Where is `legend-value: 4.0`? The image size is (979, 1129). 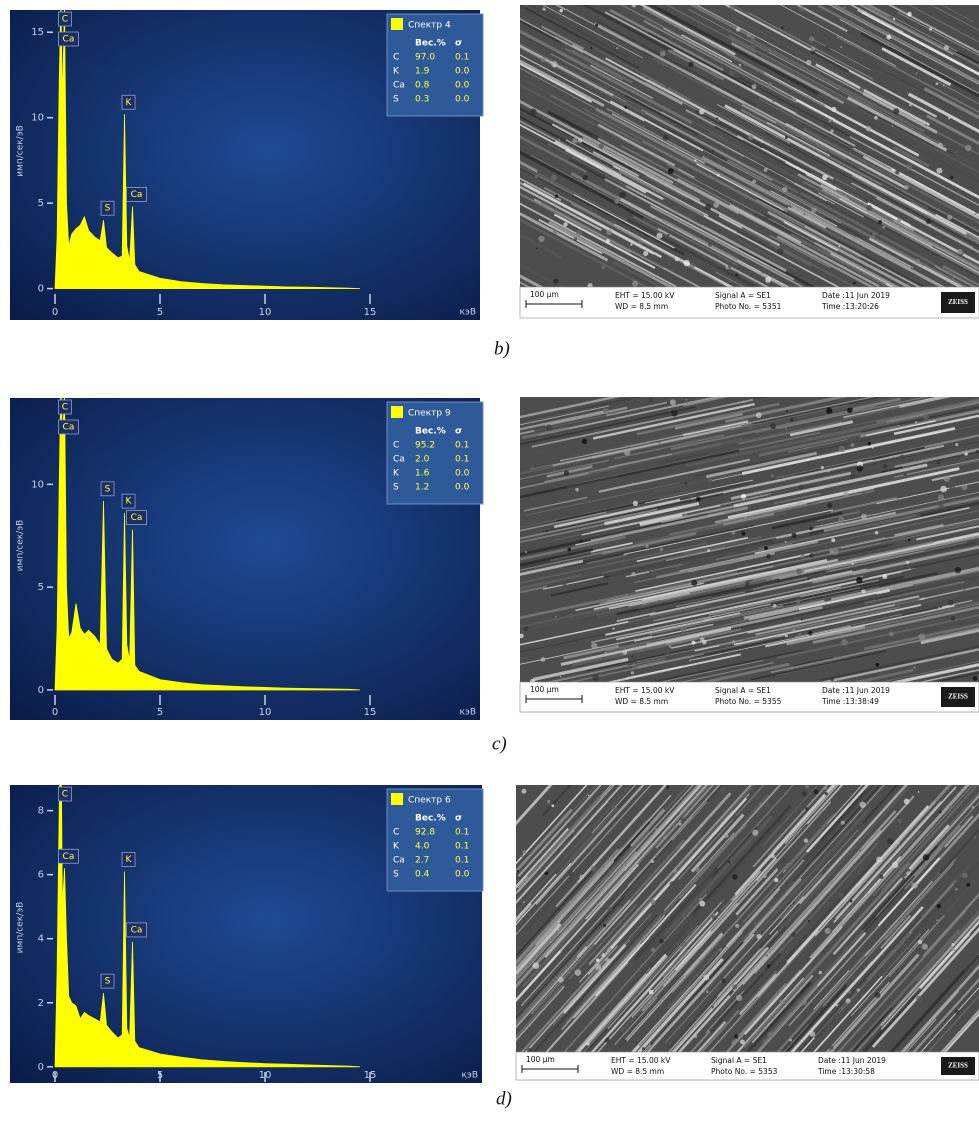 legend-value: 4.0 is located at coordinates (422, 847).